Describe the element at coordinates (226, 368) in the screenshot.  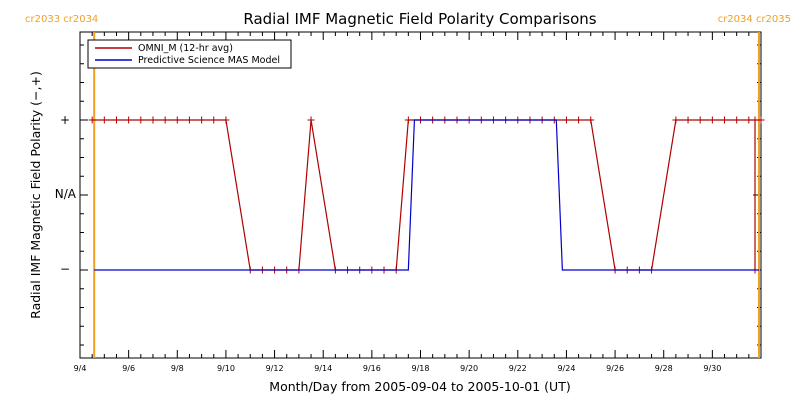
I see `x-tick-label: 9/10` at that location.